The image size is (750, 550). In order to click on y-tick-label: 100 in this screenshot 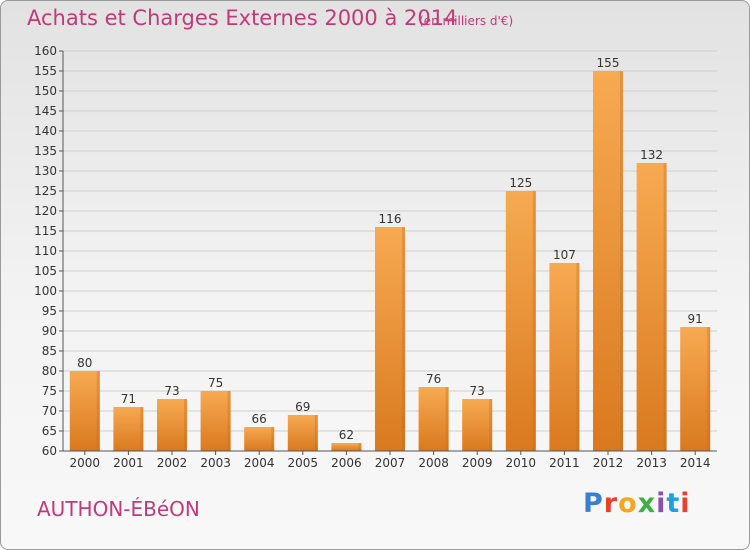, I will do `click(45, 291)`.